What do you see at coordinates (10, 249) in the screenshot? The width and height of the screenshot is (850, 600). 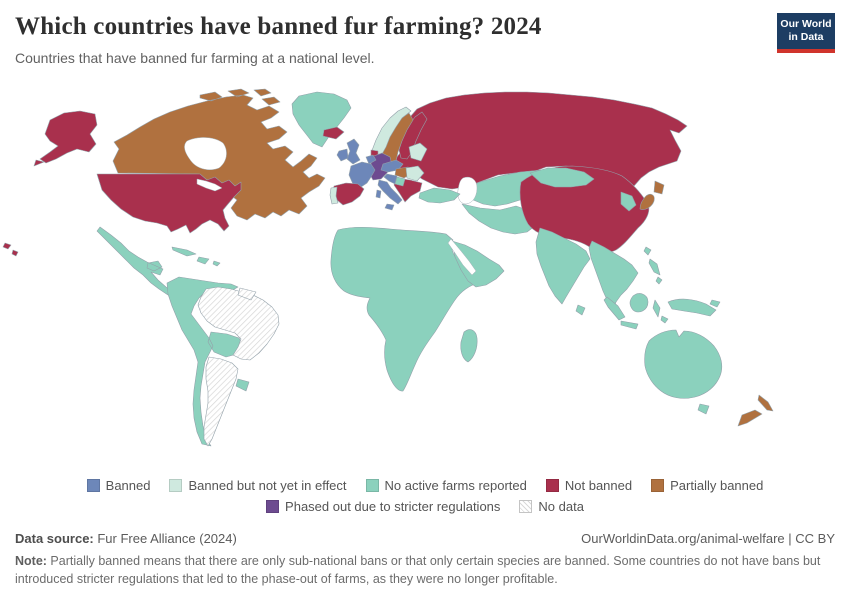 I see `region-hawaii` at bounding box center [10, 249].